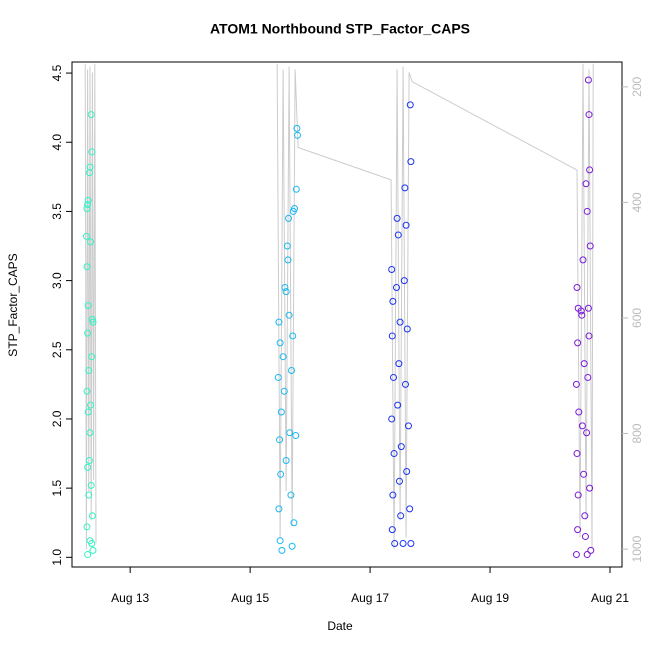  I want to click on y-tick-label: 4.5, so click(57, 72).